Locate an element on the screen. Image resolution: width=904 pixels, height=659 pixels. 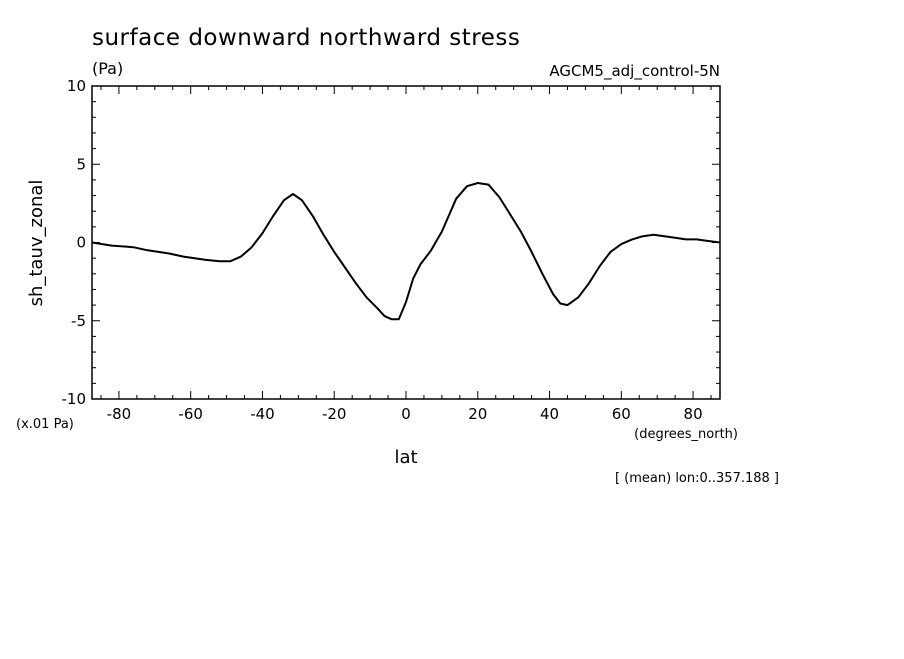
run-label: AGCM5_adj_control-5N is located at coordinates (634, 71).